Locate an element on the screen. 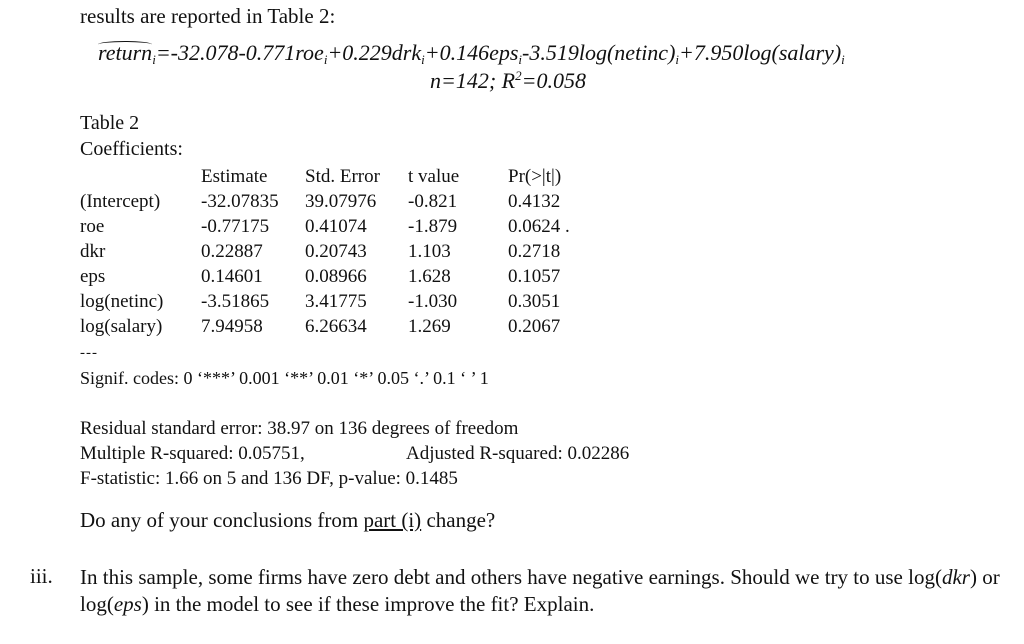 The width and height of the screenshot is (1024, 644). column-header: Std. Error is located at coordinates (342, 176).